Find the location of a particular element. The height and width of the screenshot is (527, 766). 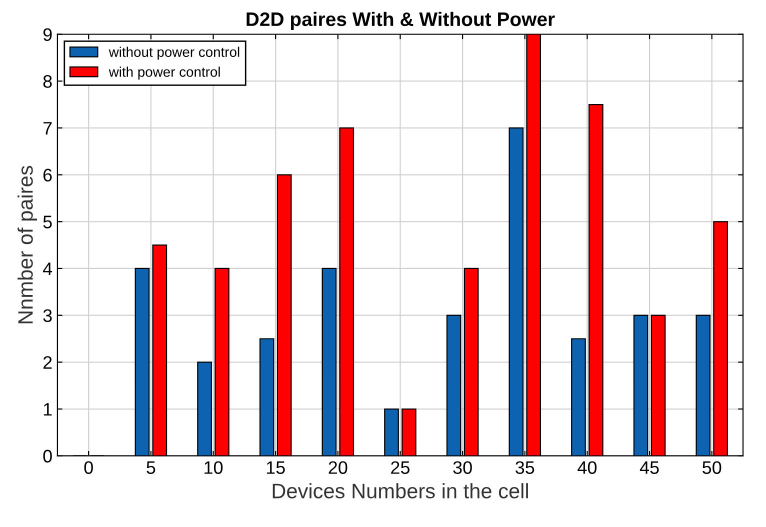

x-tick-label: 40 is located at coordinates (587, 467).